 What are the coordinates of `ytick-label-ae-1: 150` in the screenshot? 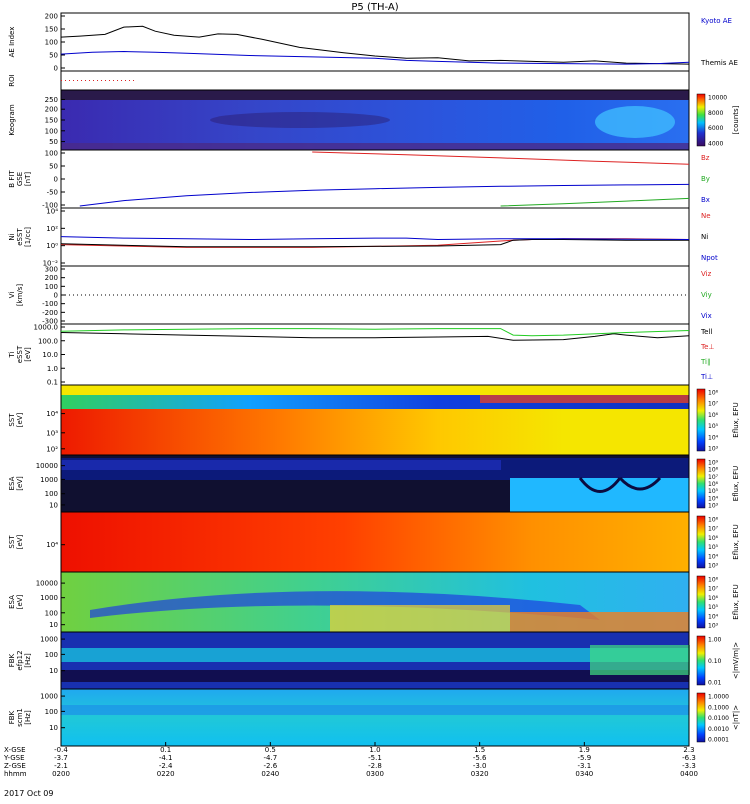 It's located at (51, 30).